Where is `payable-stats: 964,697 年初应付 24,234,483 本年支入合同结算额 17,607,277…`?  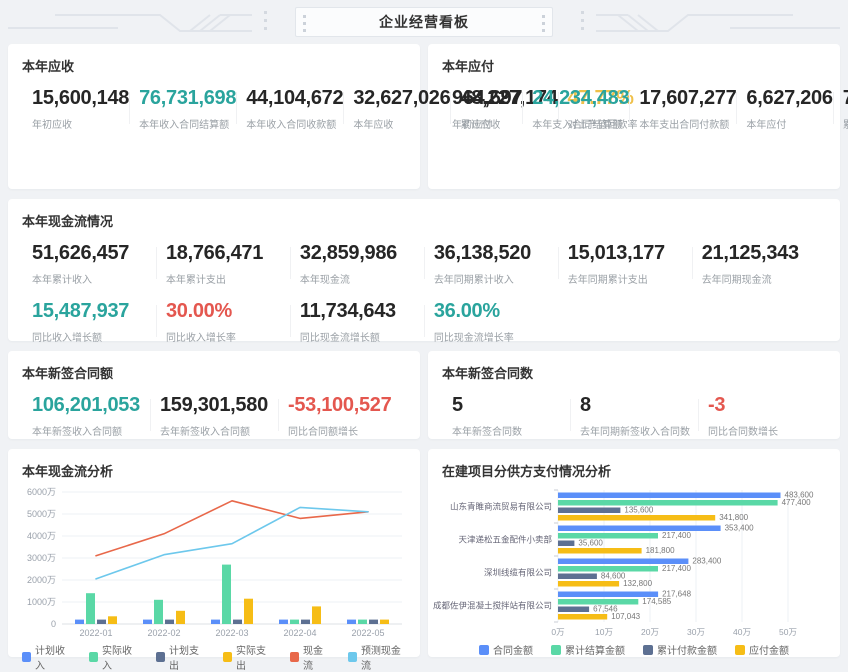
payable-stats: 964,697 年初应付 24,234,483 本年支入合同结算额 17,607,277… is located at coordinates (645, 109).